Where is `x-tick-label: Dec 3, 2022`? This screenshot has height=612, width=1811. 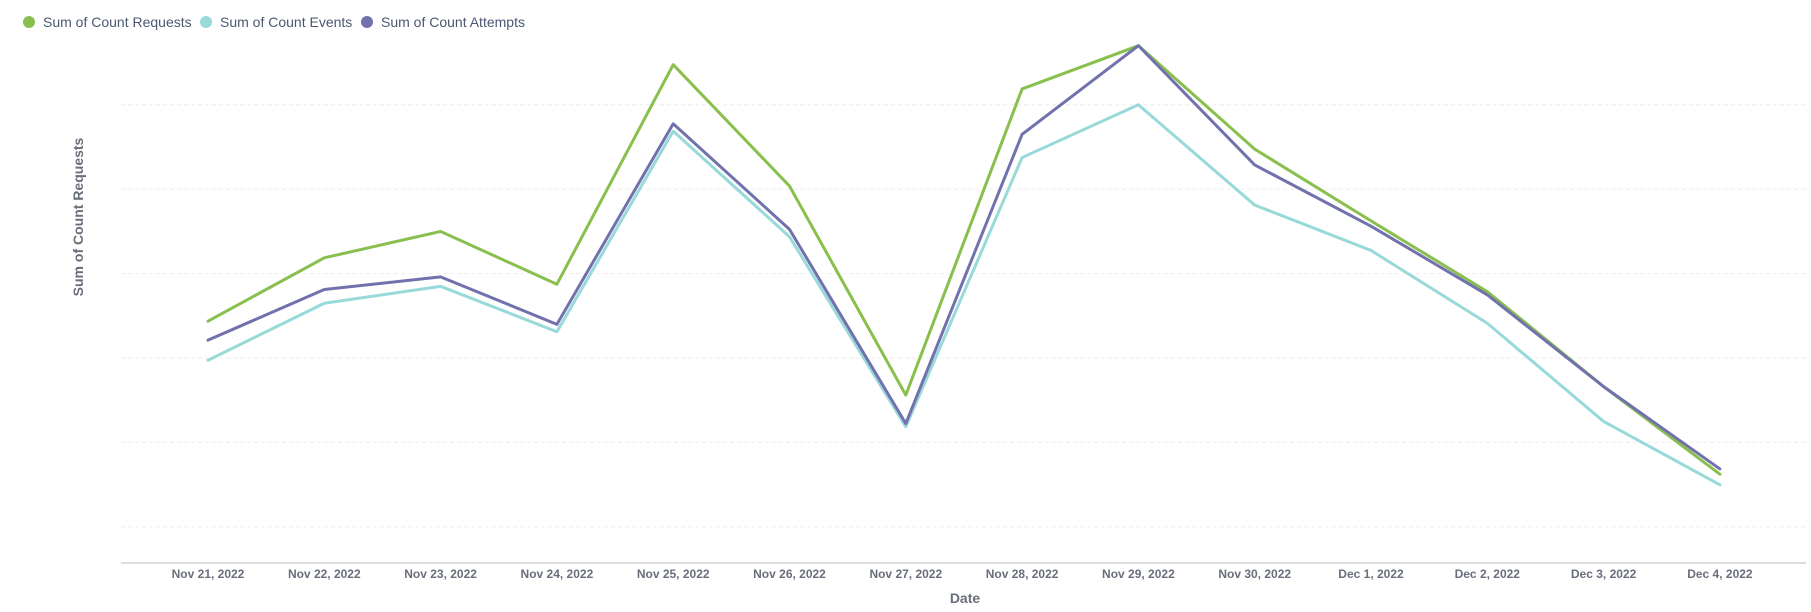
x-tick-label: Dec 3, 2022 is located at coordinates (1604, 574).